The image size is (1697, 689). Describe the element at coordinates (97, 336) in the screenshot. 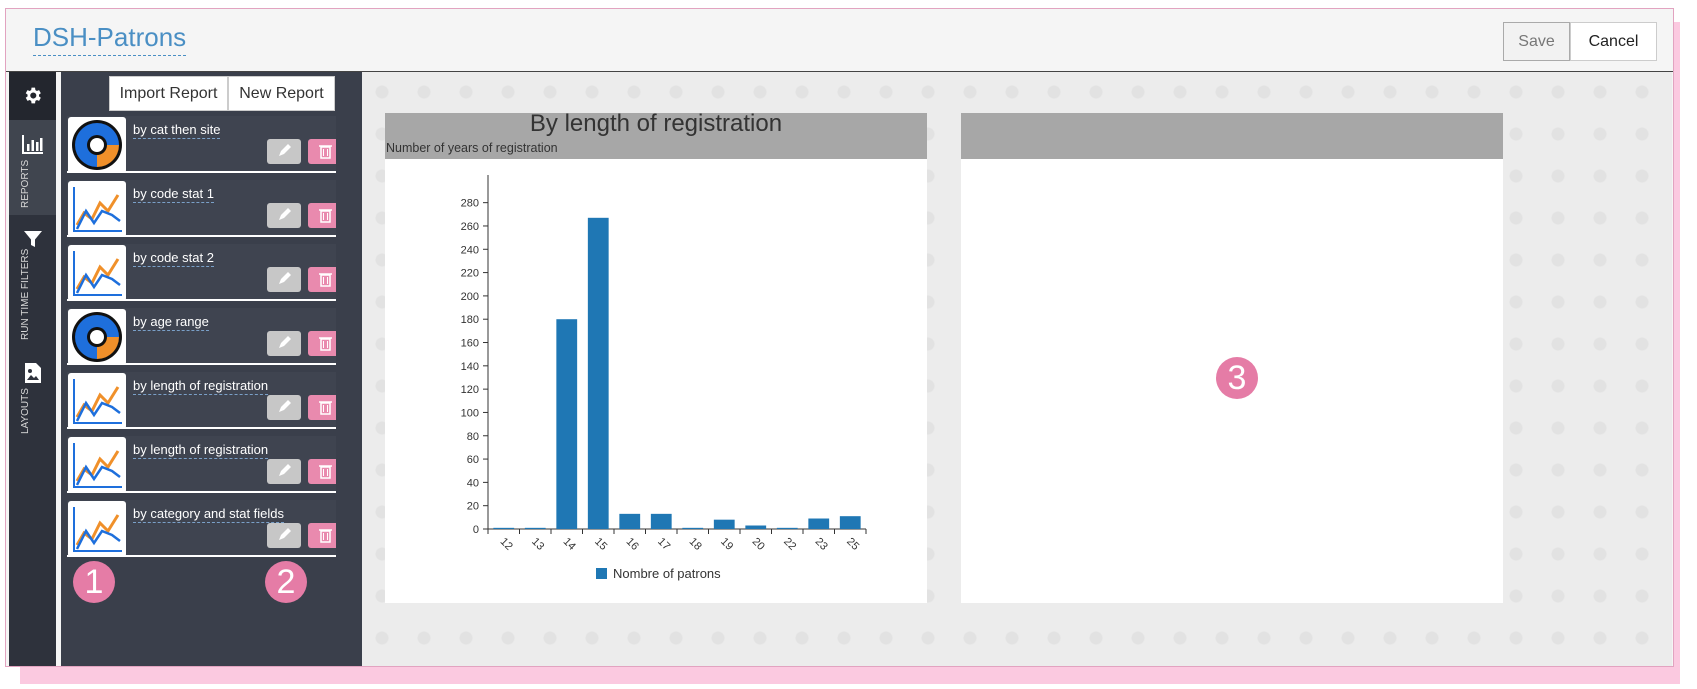

I see `donut-chart-icon` at that location.